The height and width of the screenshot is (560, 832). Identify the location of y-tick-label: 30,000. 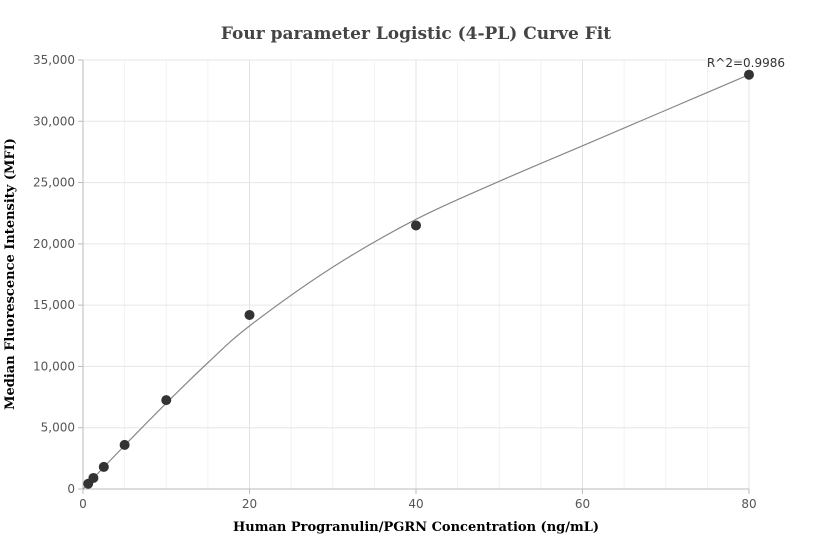
(54, 121).